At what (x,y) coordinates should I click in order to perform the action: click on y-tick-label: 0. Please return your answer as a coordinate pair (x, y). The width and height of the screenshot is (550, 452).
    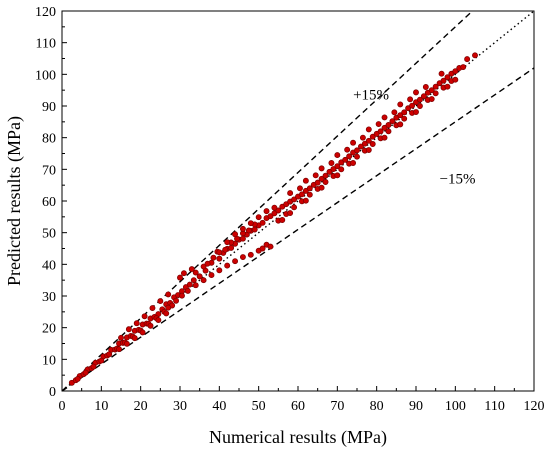
    Looking at the image, I should click on (52, 392).